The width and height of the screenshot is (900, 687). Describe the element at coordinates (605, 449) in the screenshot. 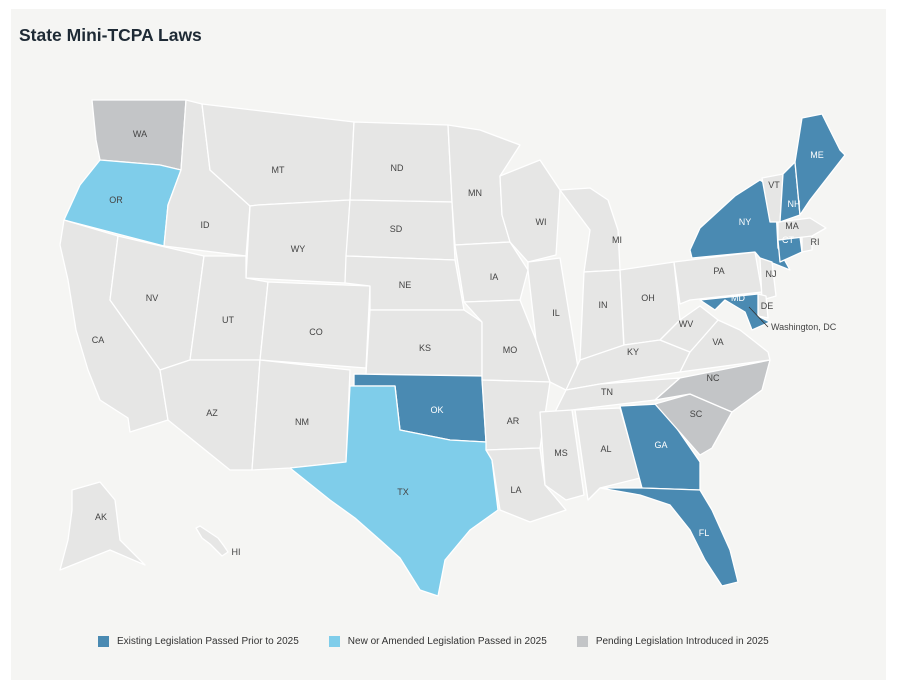

I see `state-label-al: AL` at that location.